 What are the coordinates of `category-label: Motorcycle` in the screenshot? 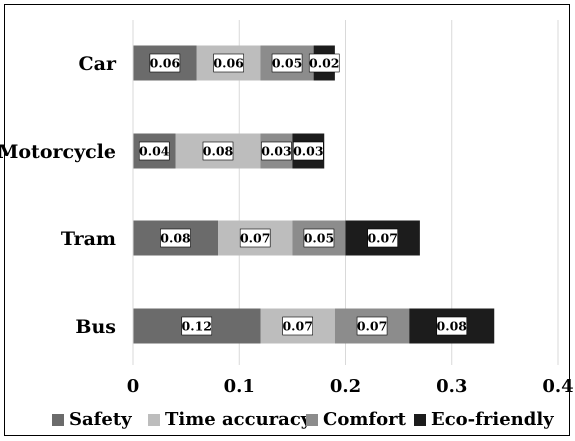 It's located at (58, 152).